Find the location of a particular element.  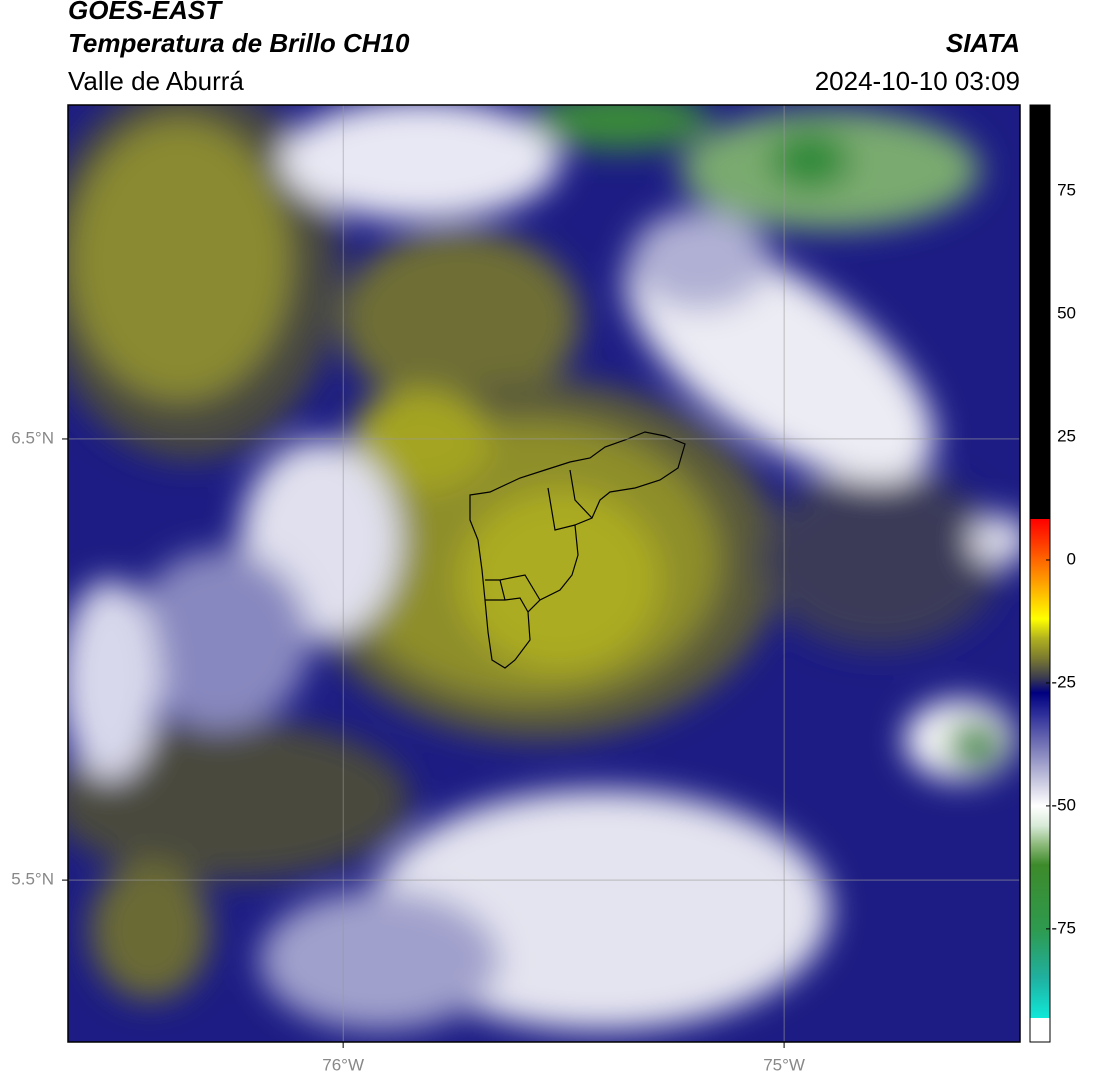

lon-tick-label: 76°W is located at coordinates (343, 1064).